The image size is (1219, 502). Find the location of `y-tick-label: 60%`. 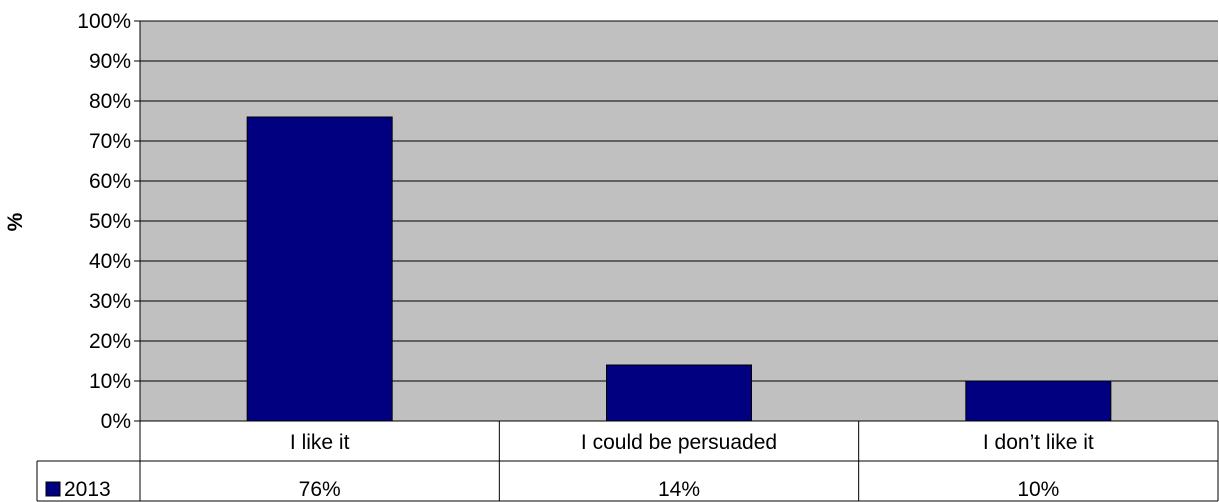

y-tick-label: 60% is located at coordinates (110, 181).